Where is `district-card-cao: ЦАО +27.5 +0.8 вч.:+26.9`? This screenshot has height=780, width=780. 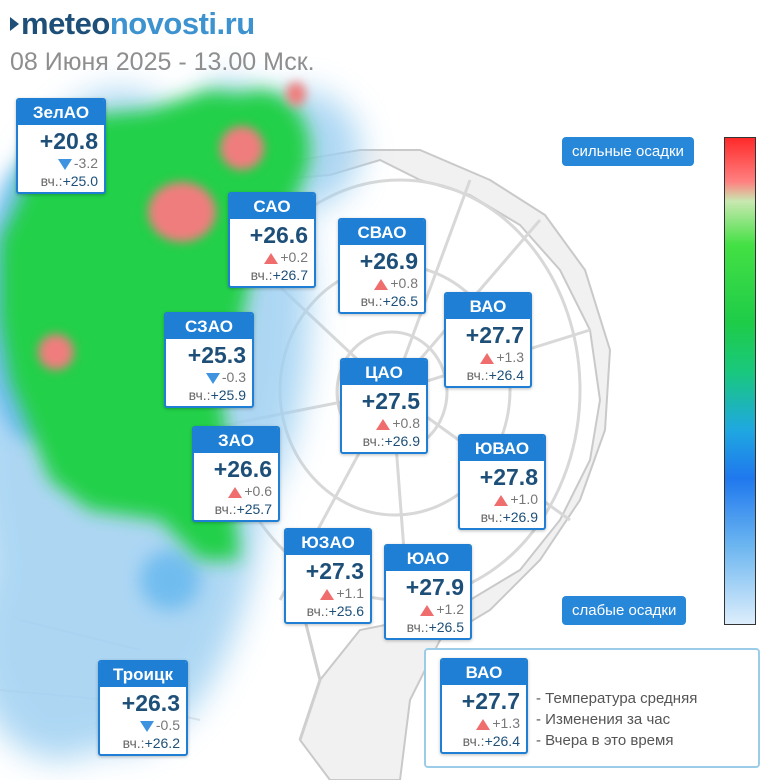 district-card-cao: ЦАО +27.5 +0.8 вч.:+26.9 is located at coordinates (384, 406).